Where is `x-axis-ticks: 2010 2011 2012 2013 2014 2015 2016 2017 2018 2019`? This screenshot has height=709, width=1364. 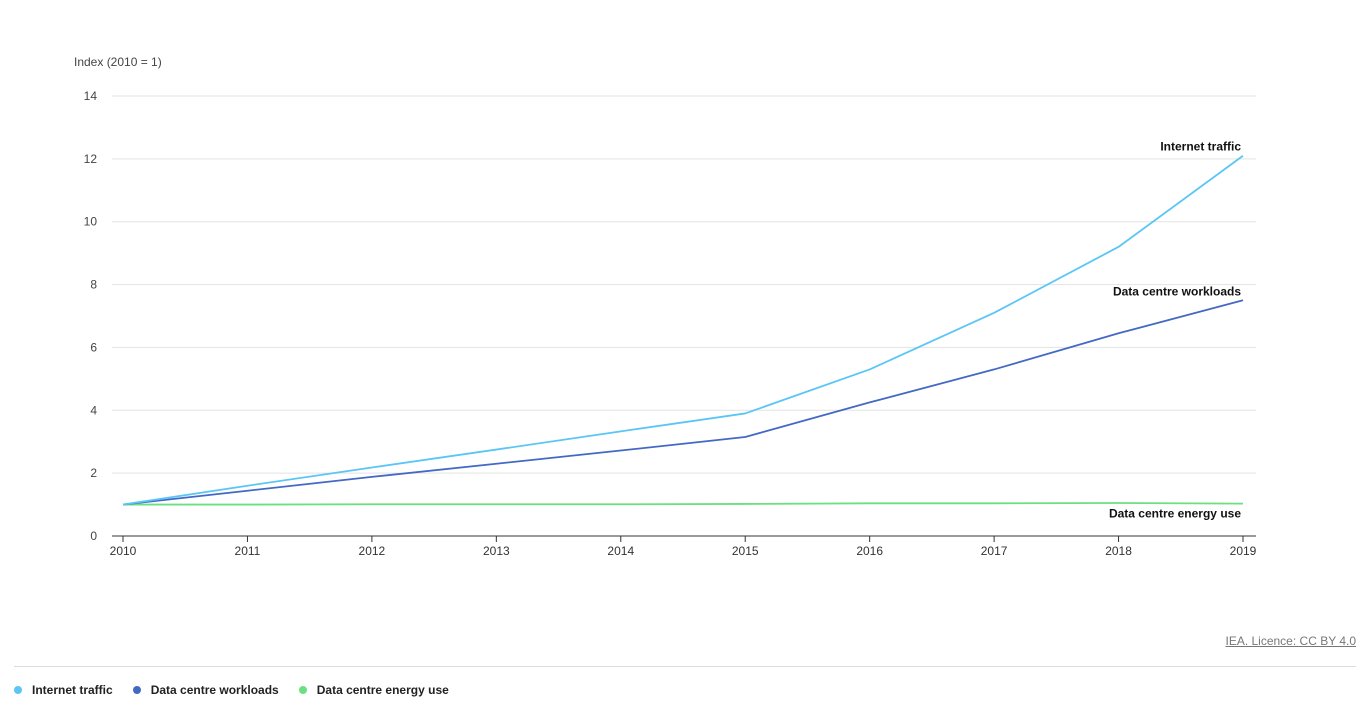
x-axis-ticks: 2010 2011 2012 2013 2014 2015 2016 2017 2018 2019 is located at coordinates (683, 547).